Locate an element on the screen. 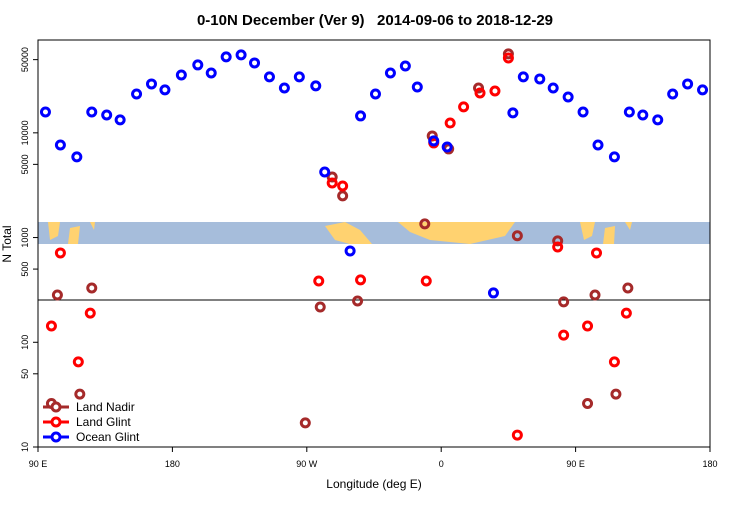  legend-label: Land Glint is located at coordinates (103, 422).